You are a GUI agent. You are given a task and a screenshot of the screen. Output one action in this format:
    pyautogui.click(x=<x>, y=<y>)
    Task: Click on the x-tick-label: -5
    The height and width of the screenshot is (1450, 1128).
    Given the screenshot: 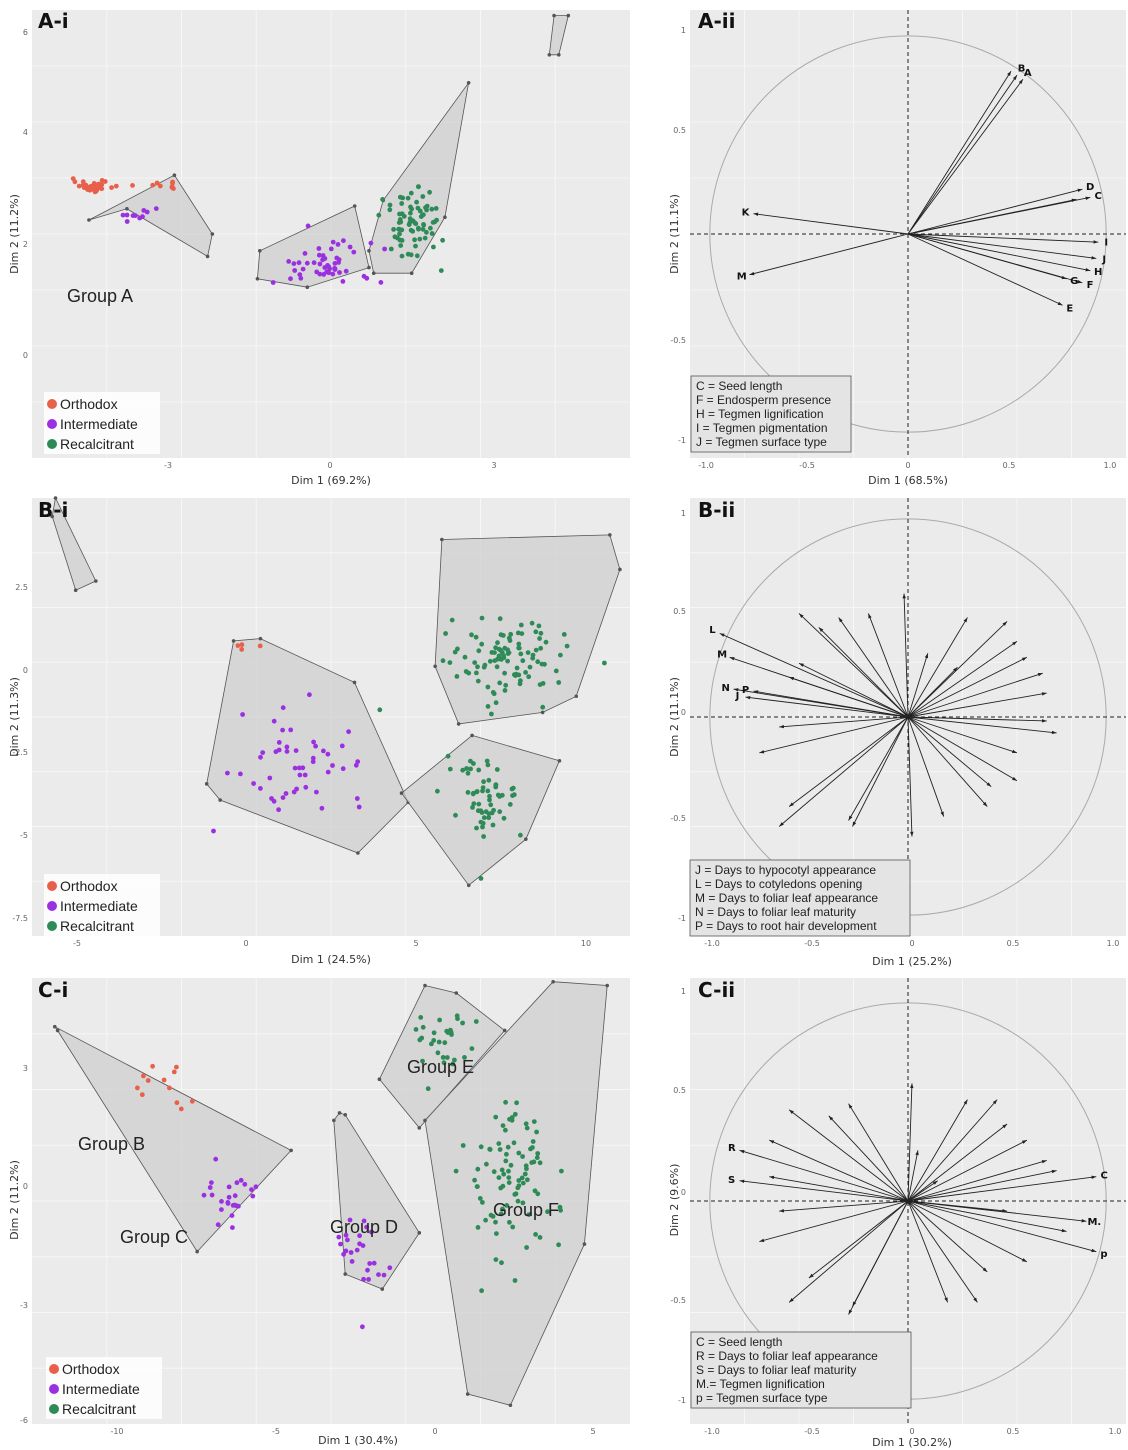 What is the action you would take?
    pyautogui.click(x=276, y=1431)
    